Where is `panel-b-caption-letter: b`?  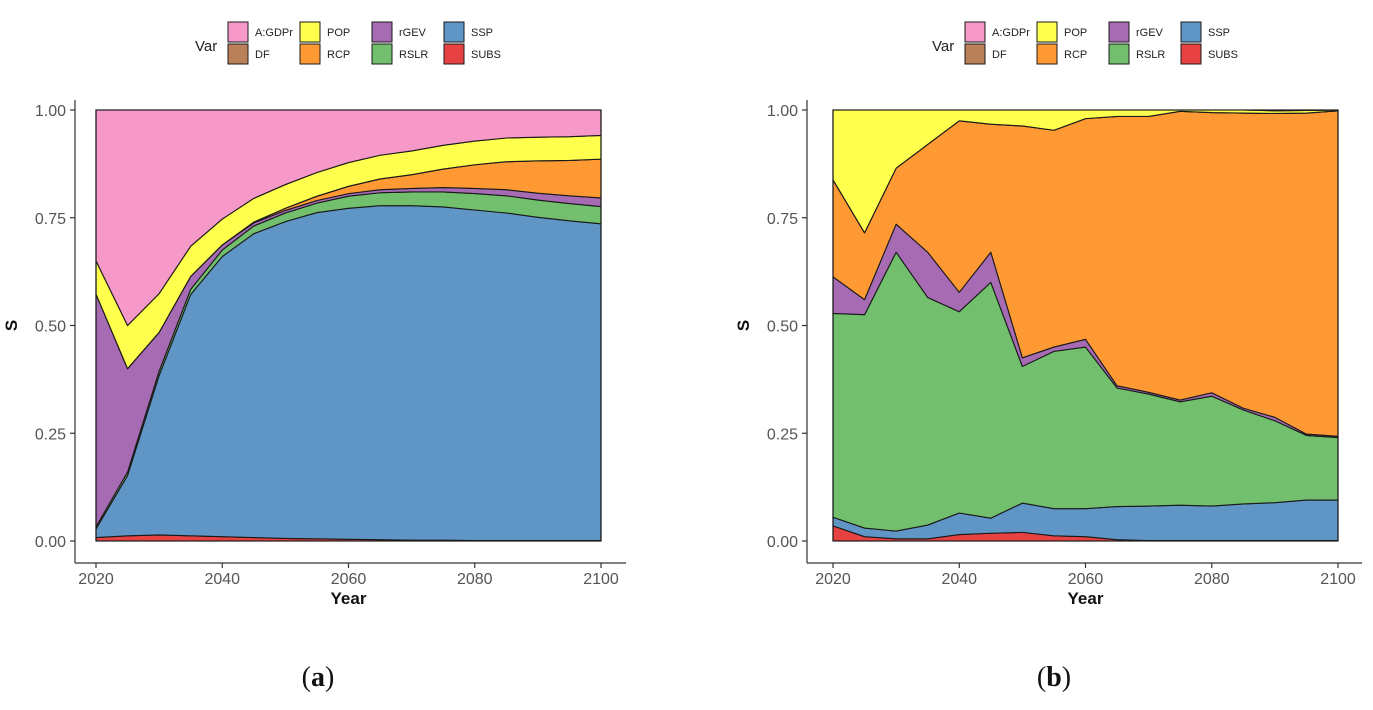
panel-b-caption-letter: b is located at coordinates (1054, 677).